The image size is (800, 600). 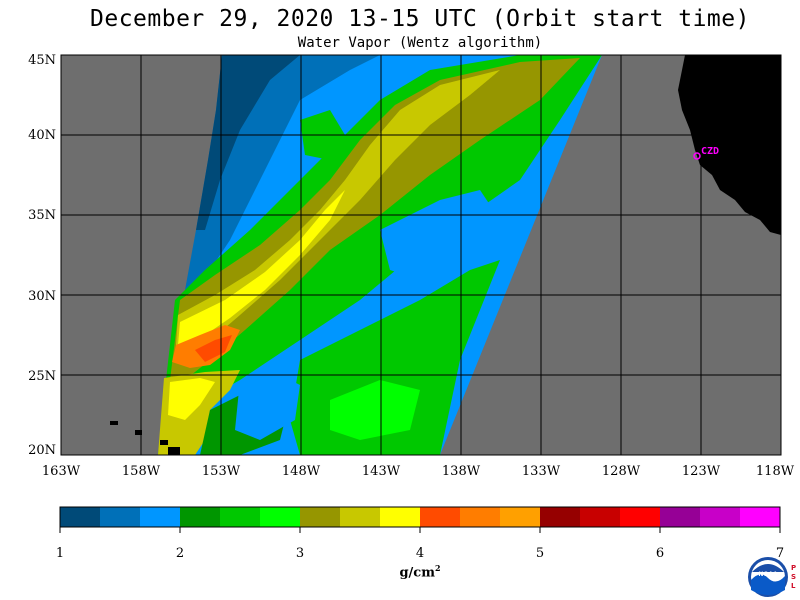 What do you see at coordinates (261, 267) in the screenshot?
I see `moisture-peak` at bounding box center [261, 267].